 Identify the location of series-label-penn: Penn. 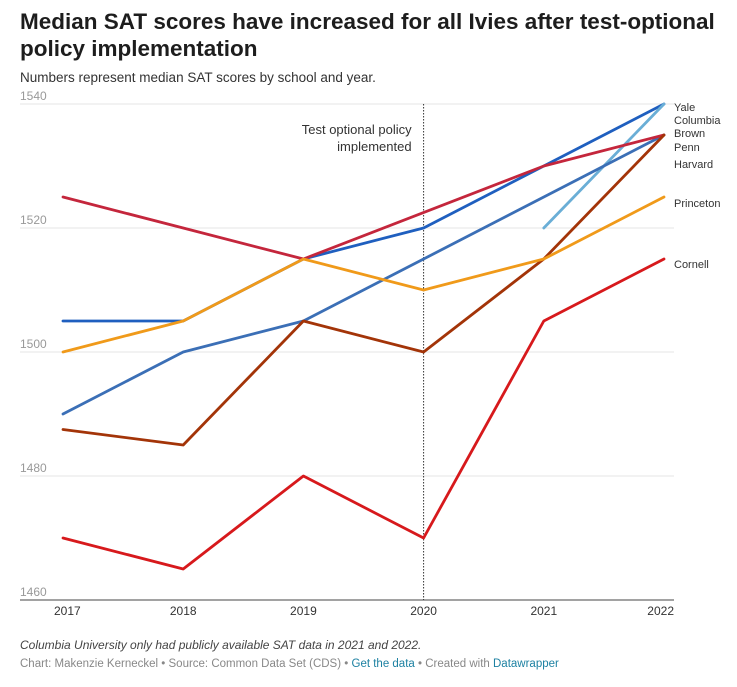
(687, 148).